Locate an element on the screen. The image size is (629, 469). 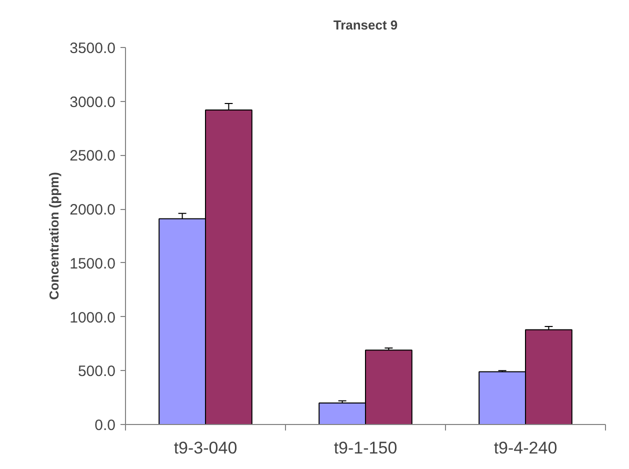
y-tick-label: 1000.0 is located at coordinates (93, 317).